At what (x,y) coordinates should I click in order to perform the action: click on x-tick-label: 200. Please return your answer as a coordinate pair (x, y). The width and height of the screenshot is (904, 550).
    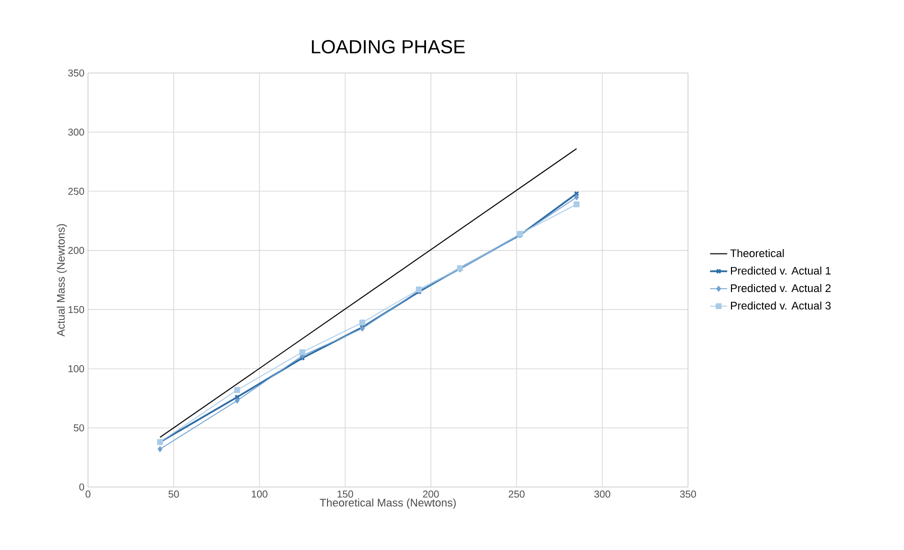
    Looking at the image, I should click on (431, 494).